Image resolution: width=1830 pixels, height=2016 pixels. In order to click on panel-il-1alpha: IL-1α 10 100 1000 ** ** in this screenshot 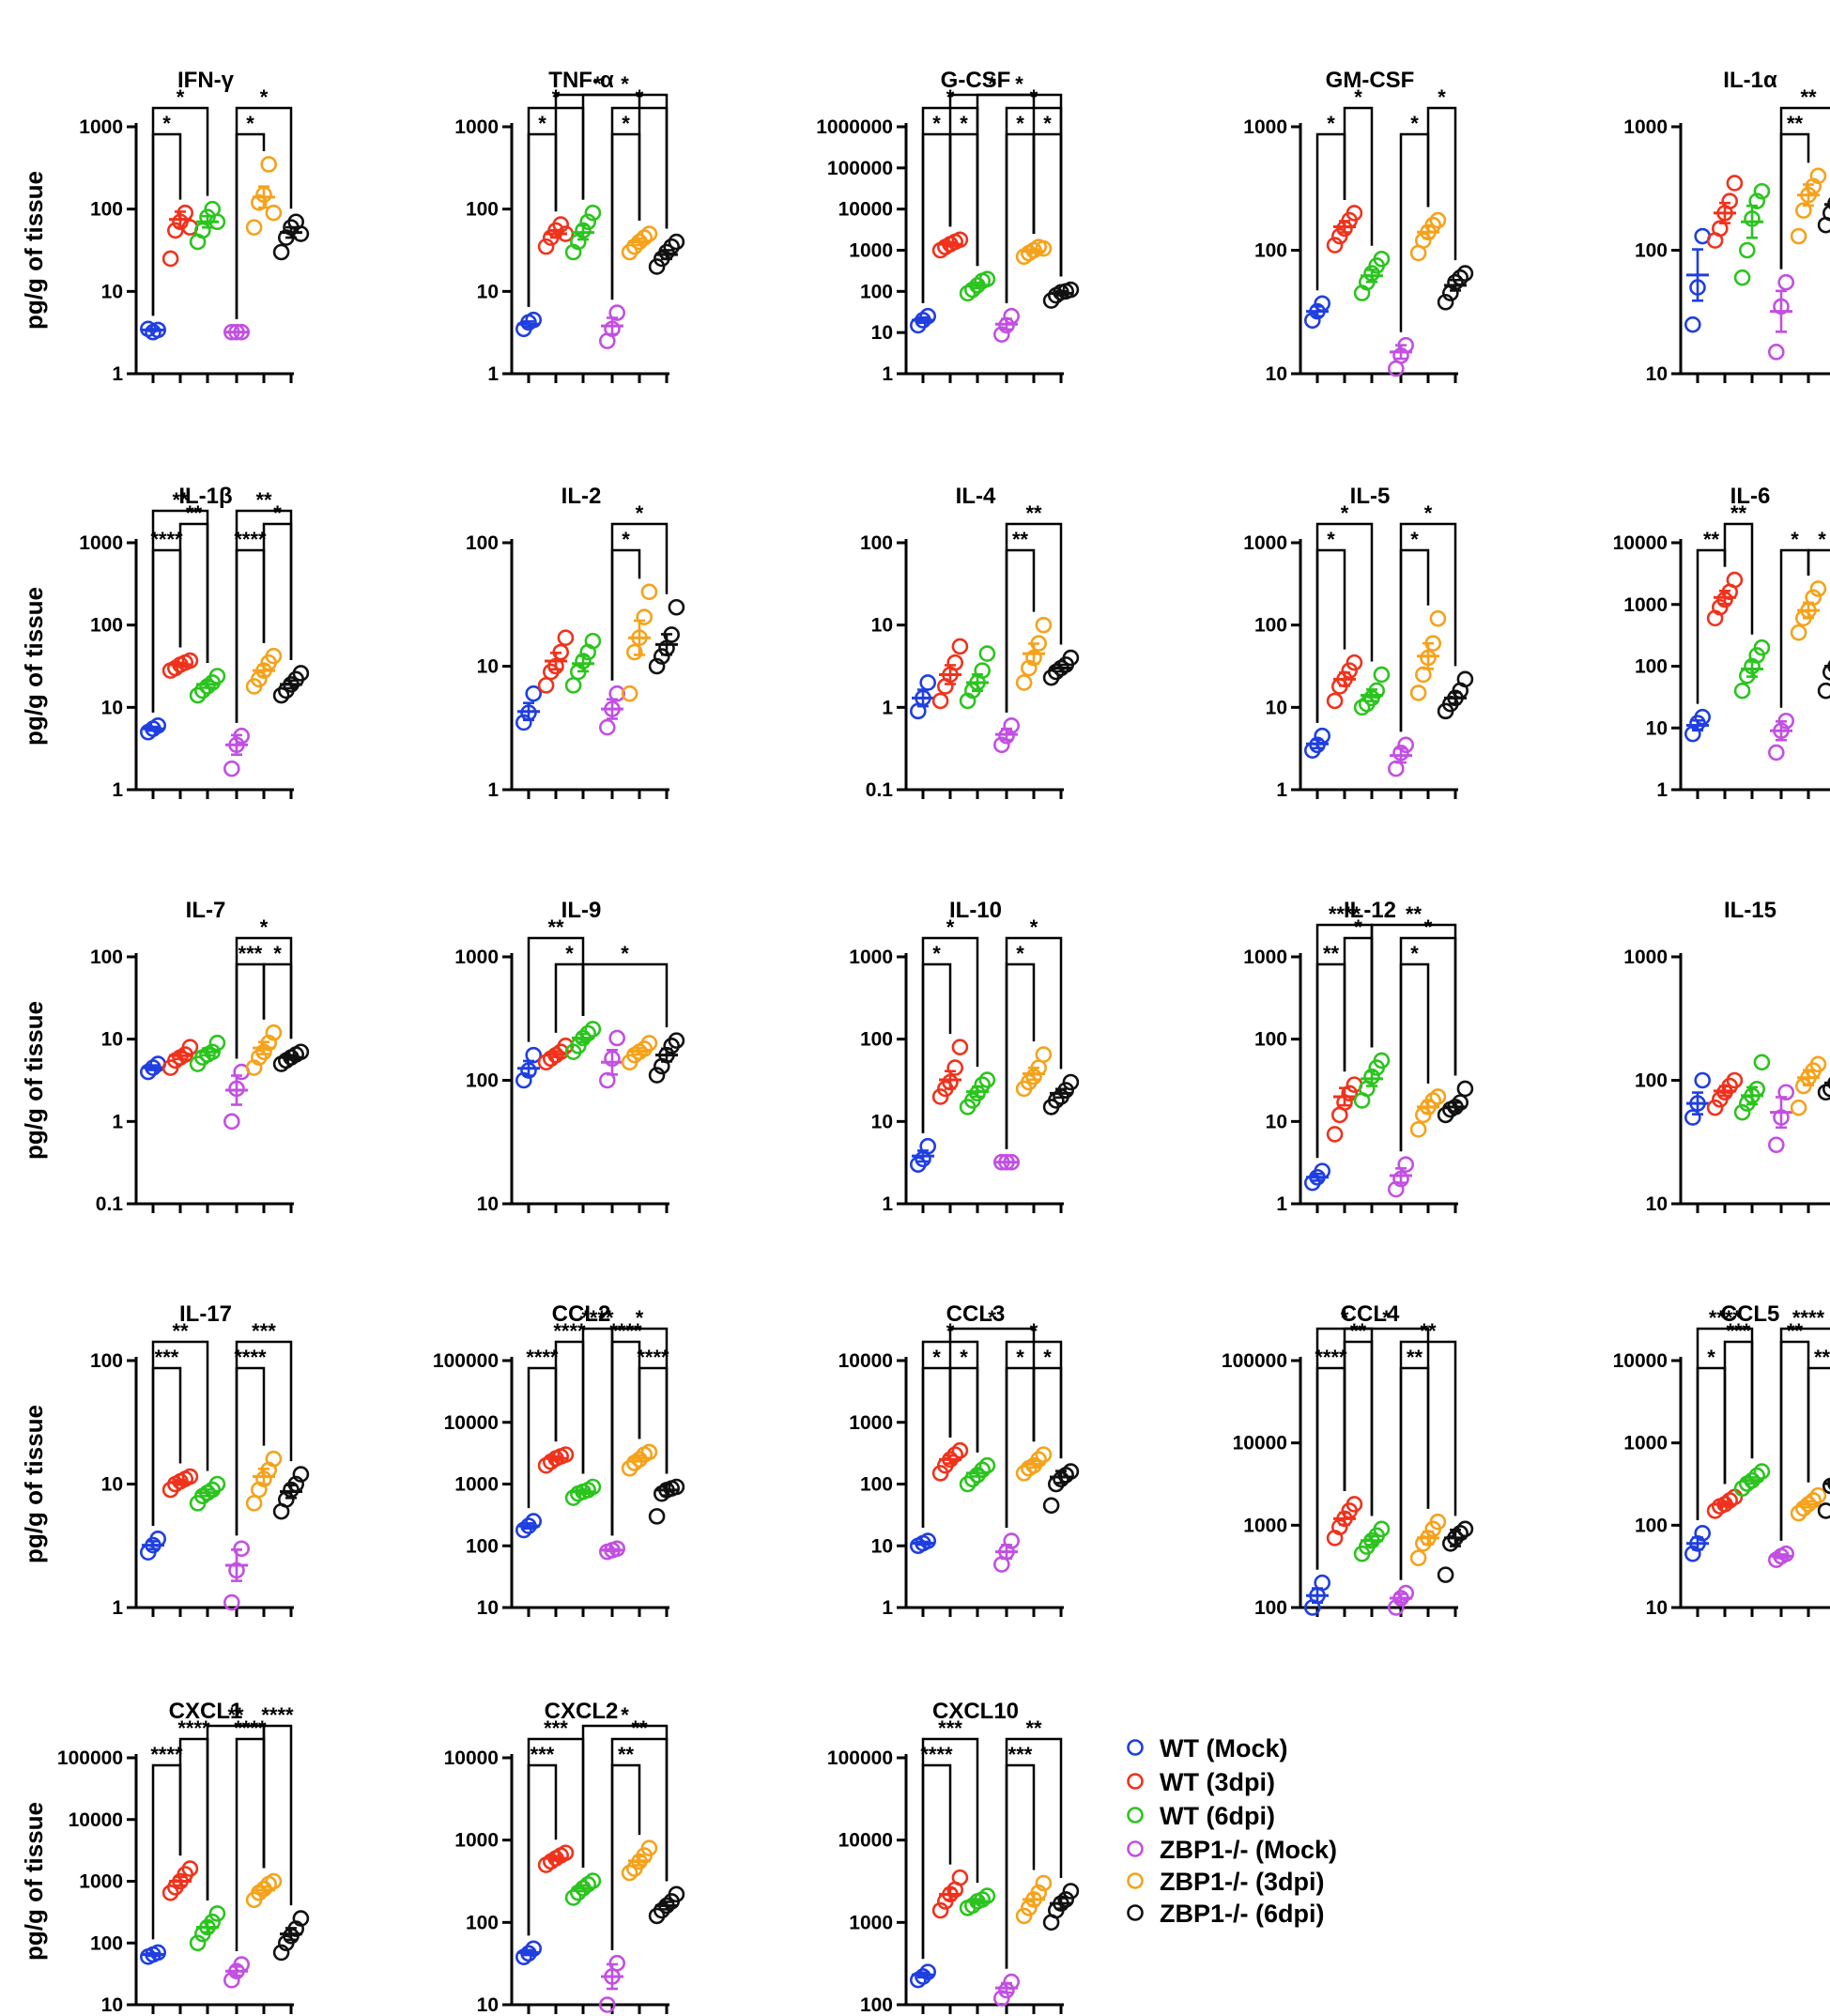, I will do `click(1726, 226)`.